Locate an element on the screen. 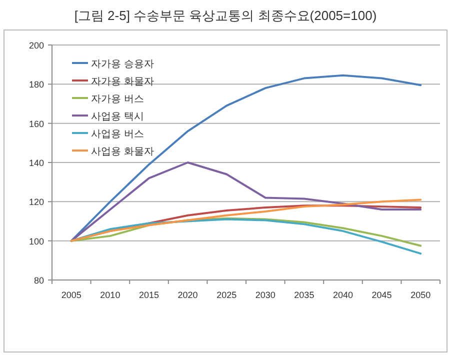 The height and width of the screenshot is (355, 451). x-tick-label: 2030 is located at coordinates (265, 295).